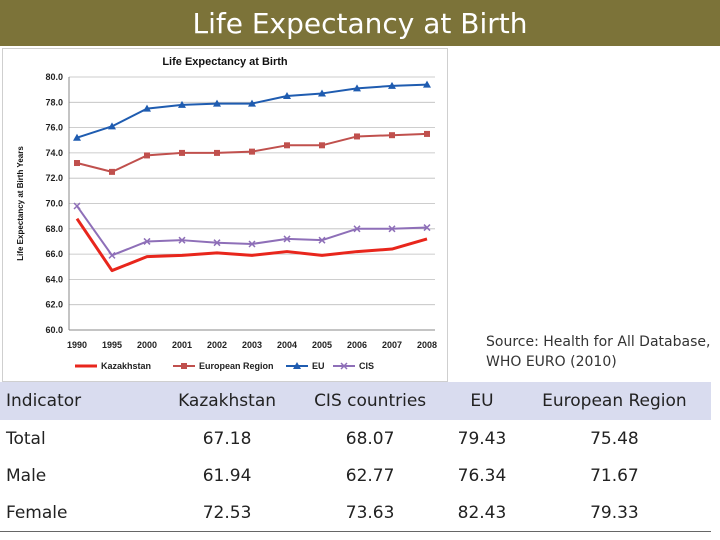 Image resolution: width=720 pixels, height=540 pixels. I want to click on row-label: Total, so click(26, 438).